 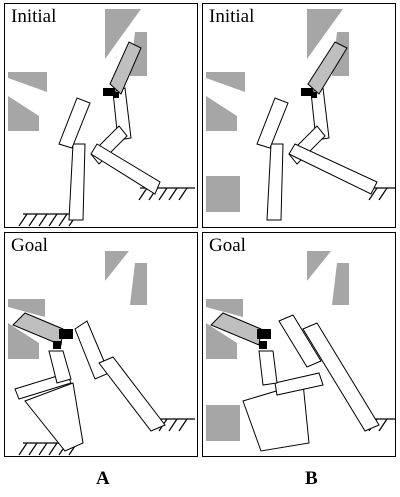 I want to click on column-label-b: B, so click(x=311, y=478).